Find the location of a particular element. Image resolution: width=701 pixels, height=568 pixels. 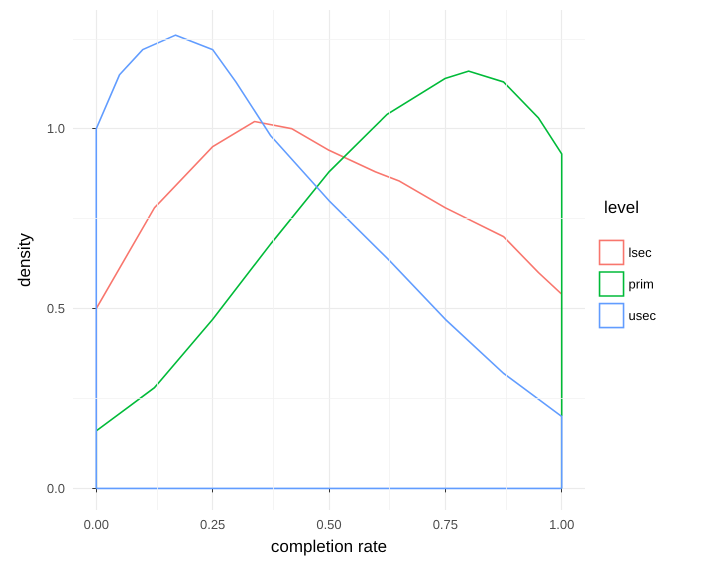

x-tick-label: 0.75 is located at coordinates (445, 524).